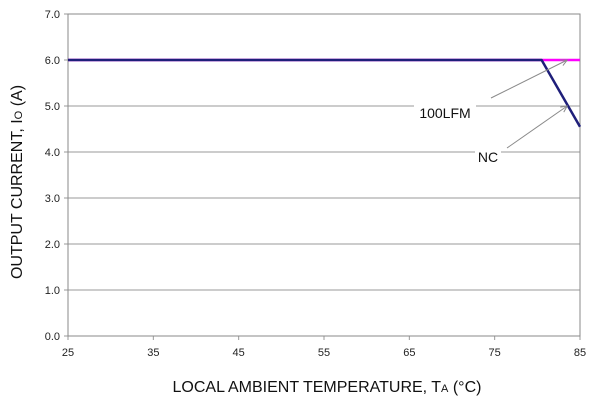  I want to click on y-tick-label: 6.0, so click(52, 61).